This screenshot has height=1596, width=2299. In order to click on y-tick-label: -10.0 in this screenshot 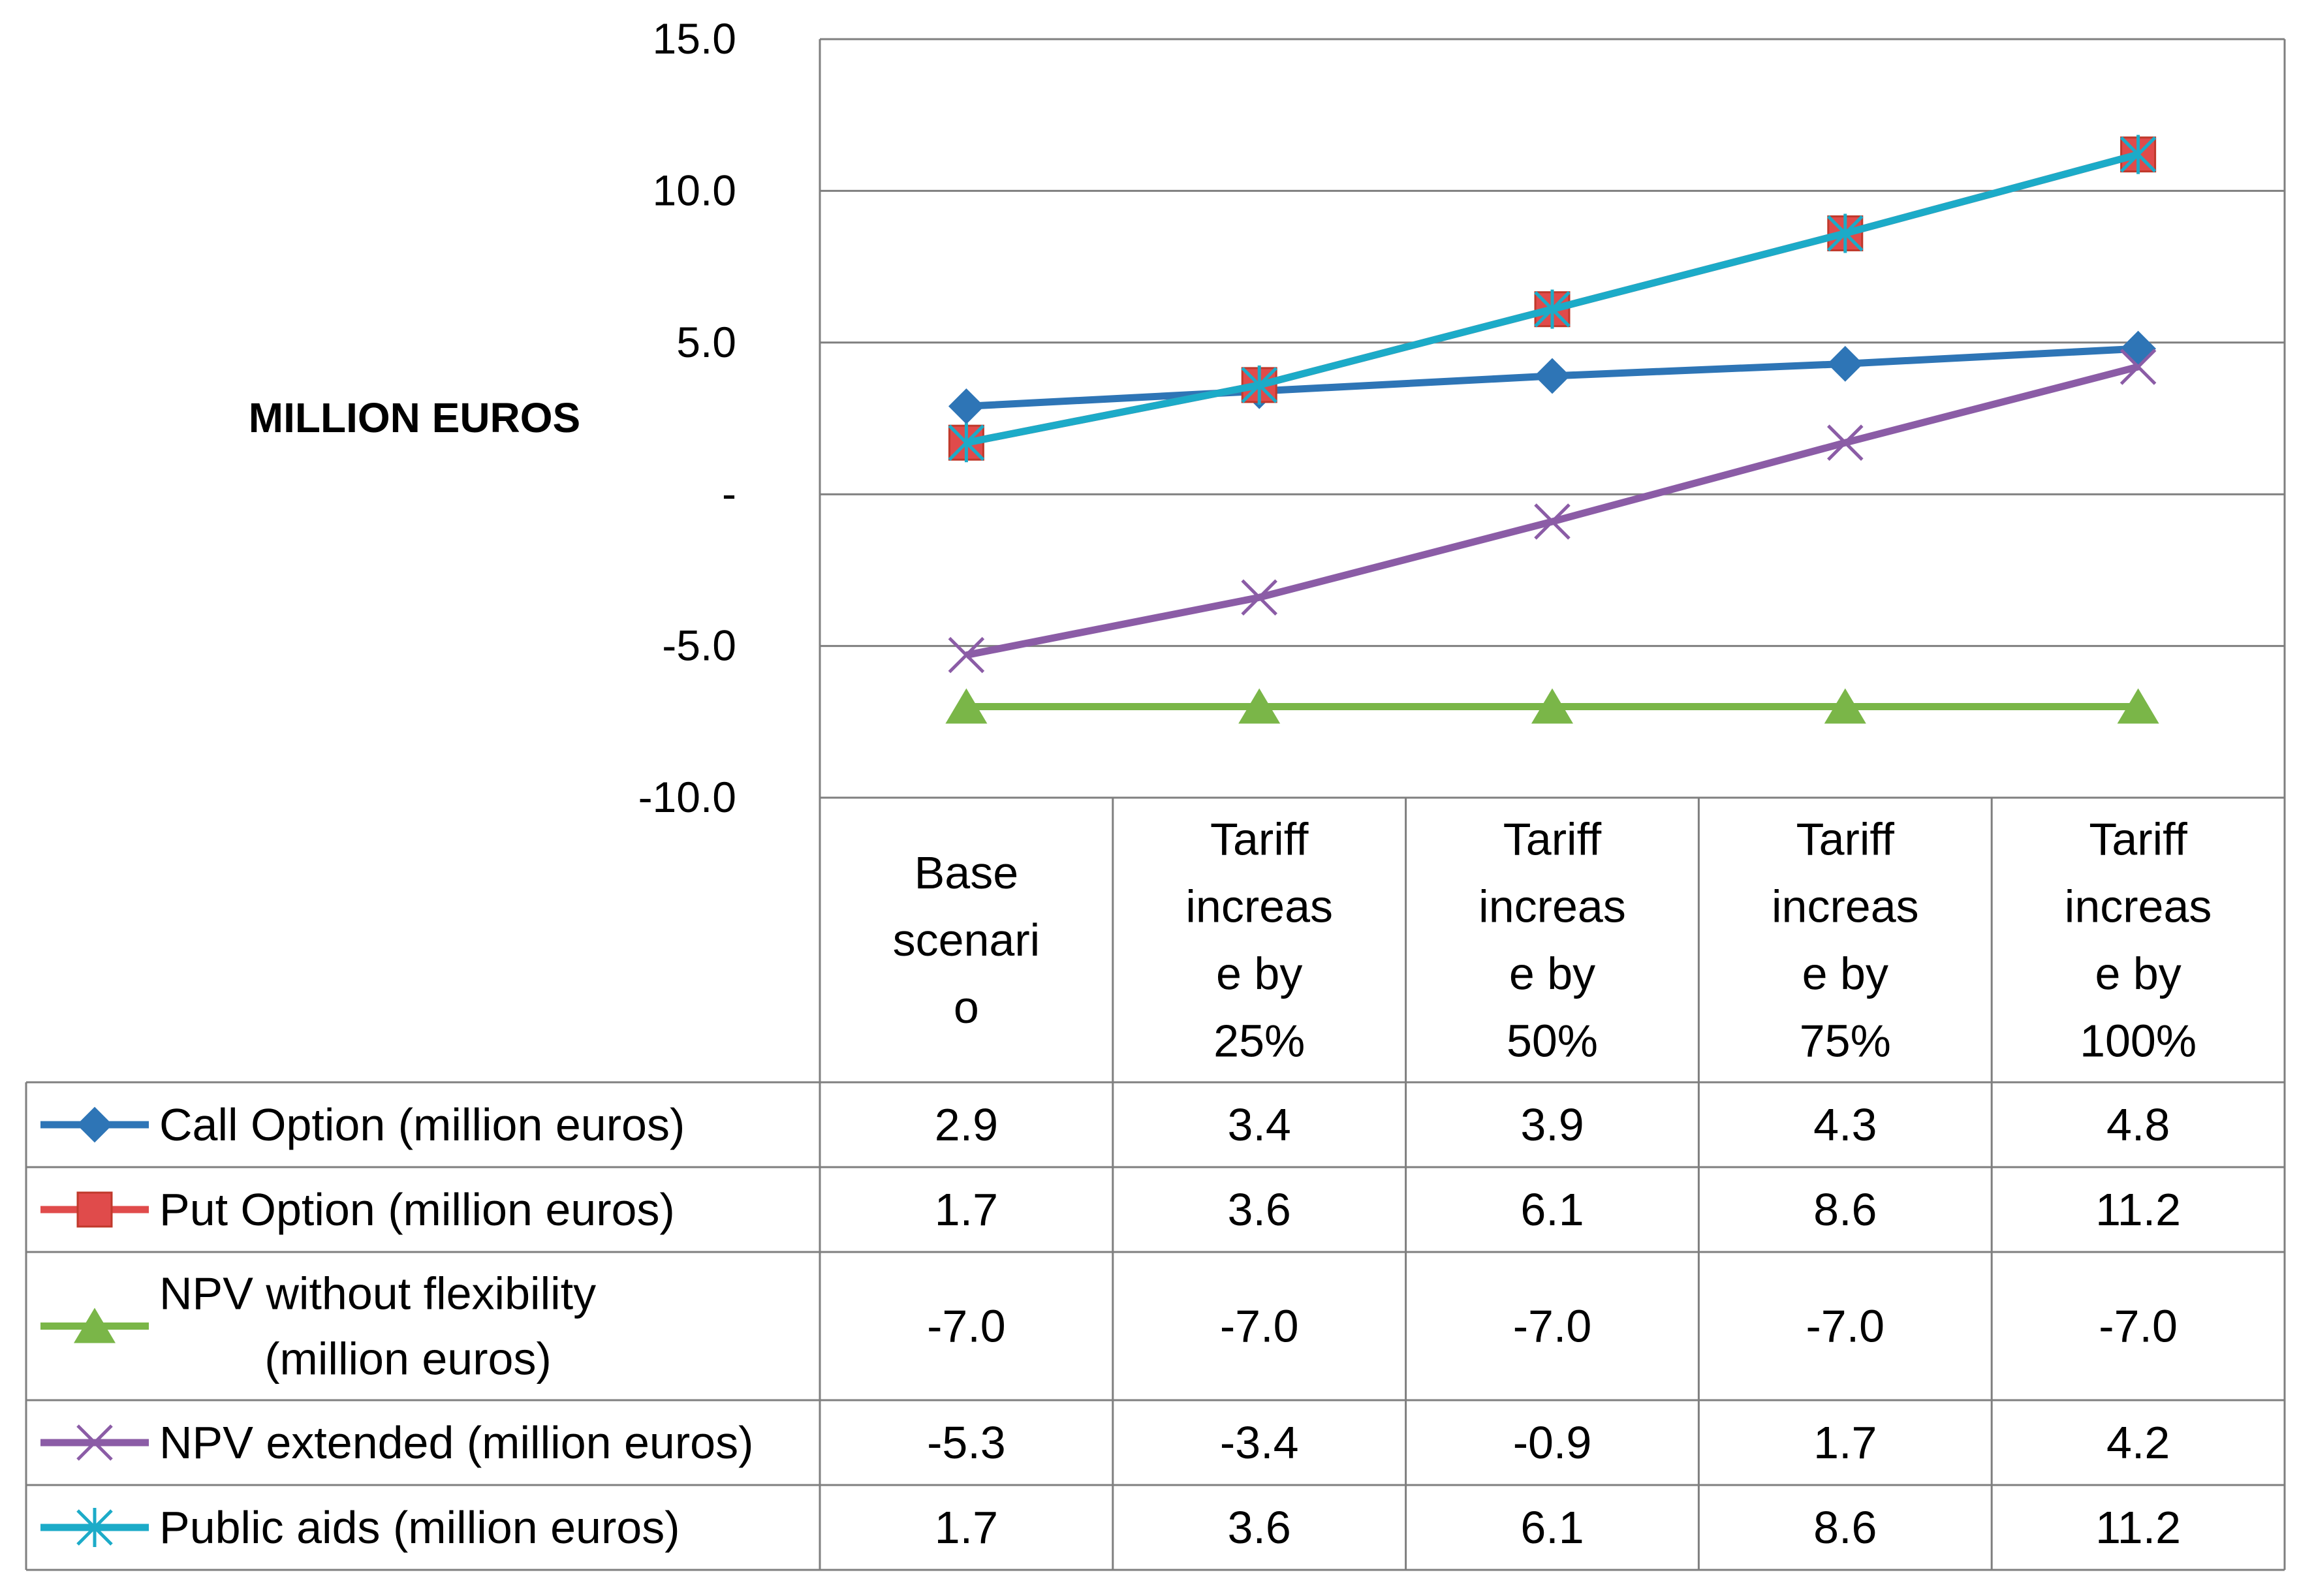, I will do `click(687, 797)`.